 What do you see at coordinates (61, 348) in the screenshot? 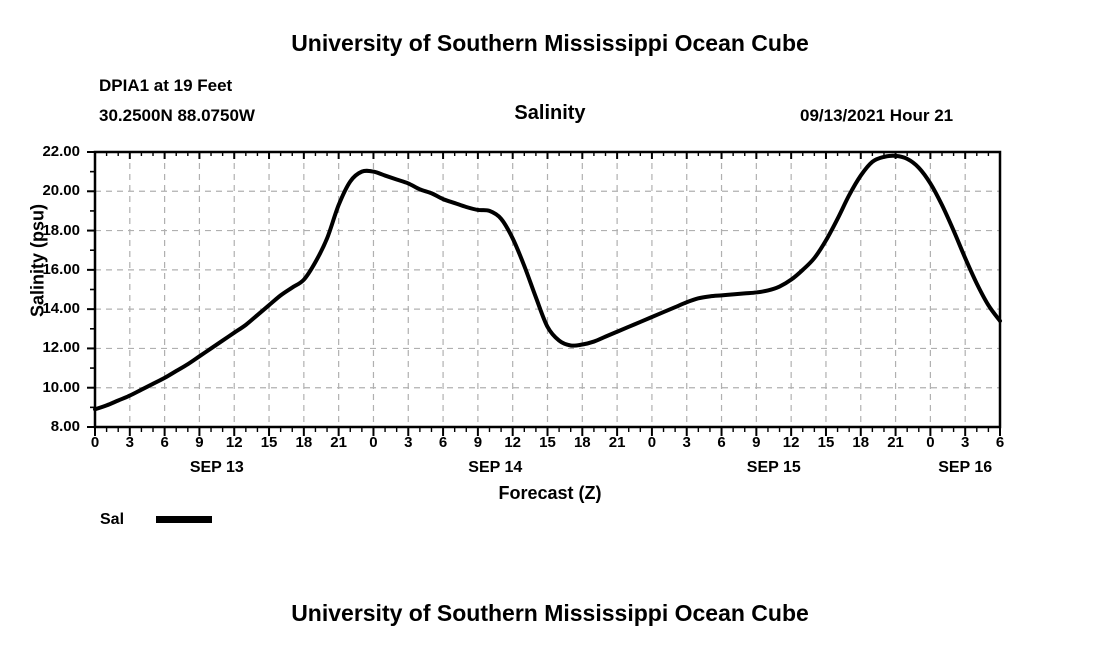
I see `y-tick-label: 12.00` at bounding box center [61, 348].